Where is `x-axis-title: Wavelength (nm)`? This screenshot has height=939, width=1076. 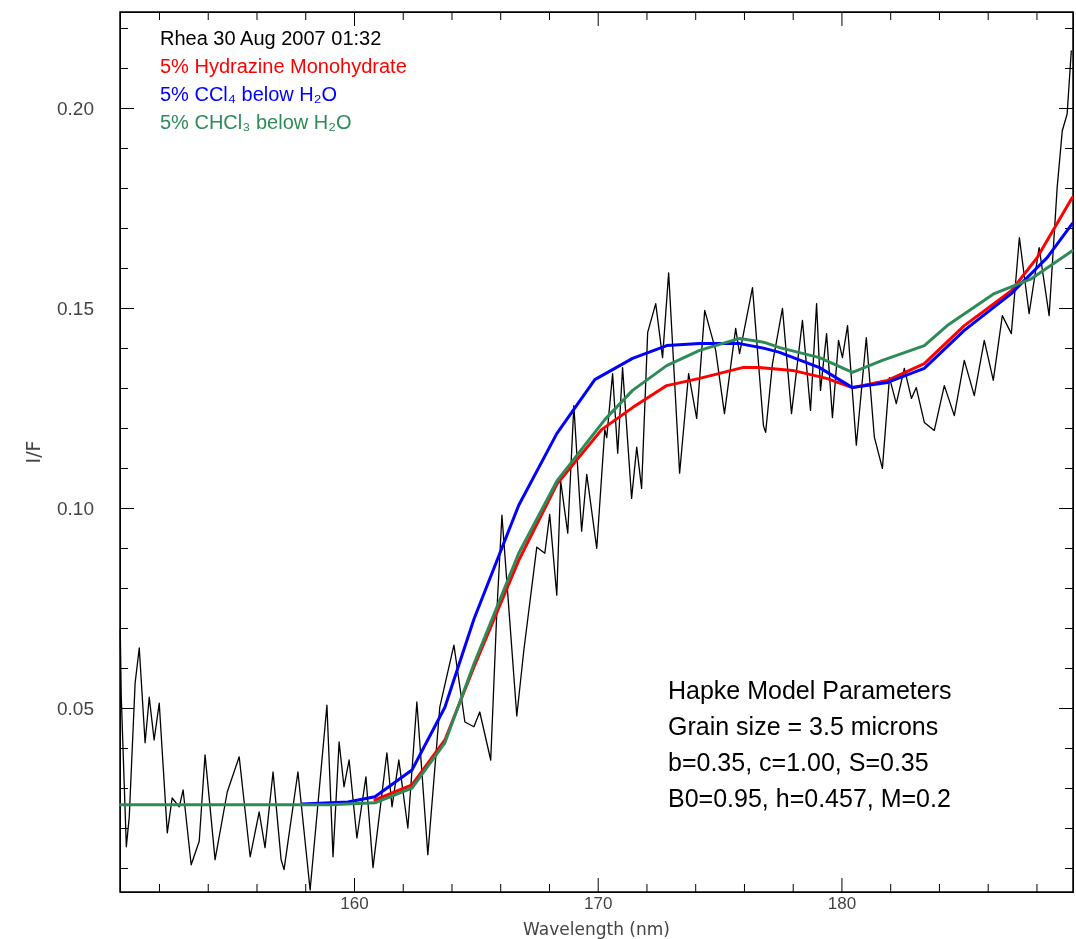 x-axis-title: Wavelength (nm) is located at coordinates (596, 929).